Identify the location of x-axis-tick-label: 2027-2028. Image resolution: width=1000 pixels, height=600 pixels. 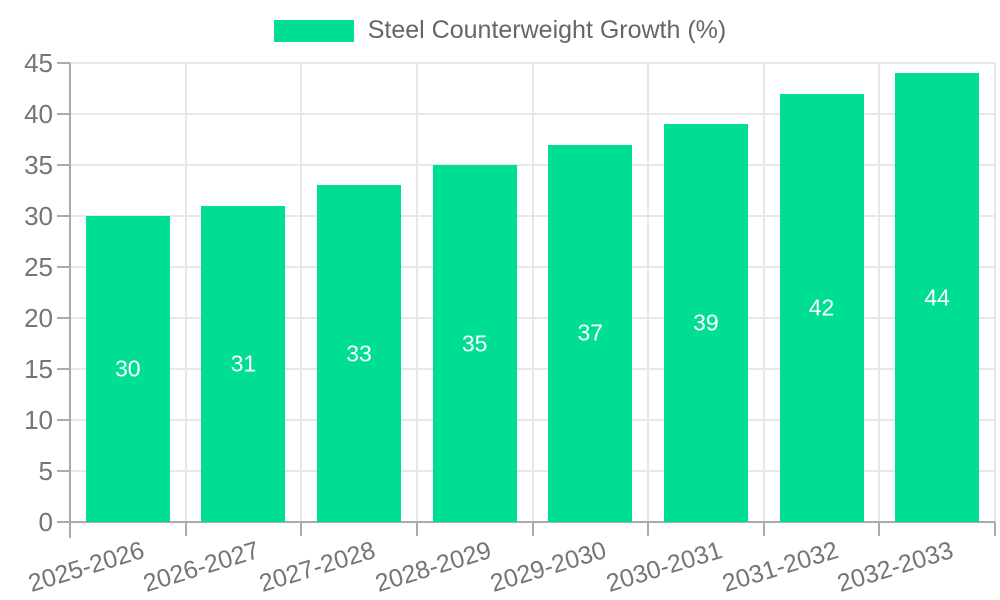
(317, 567).